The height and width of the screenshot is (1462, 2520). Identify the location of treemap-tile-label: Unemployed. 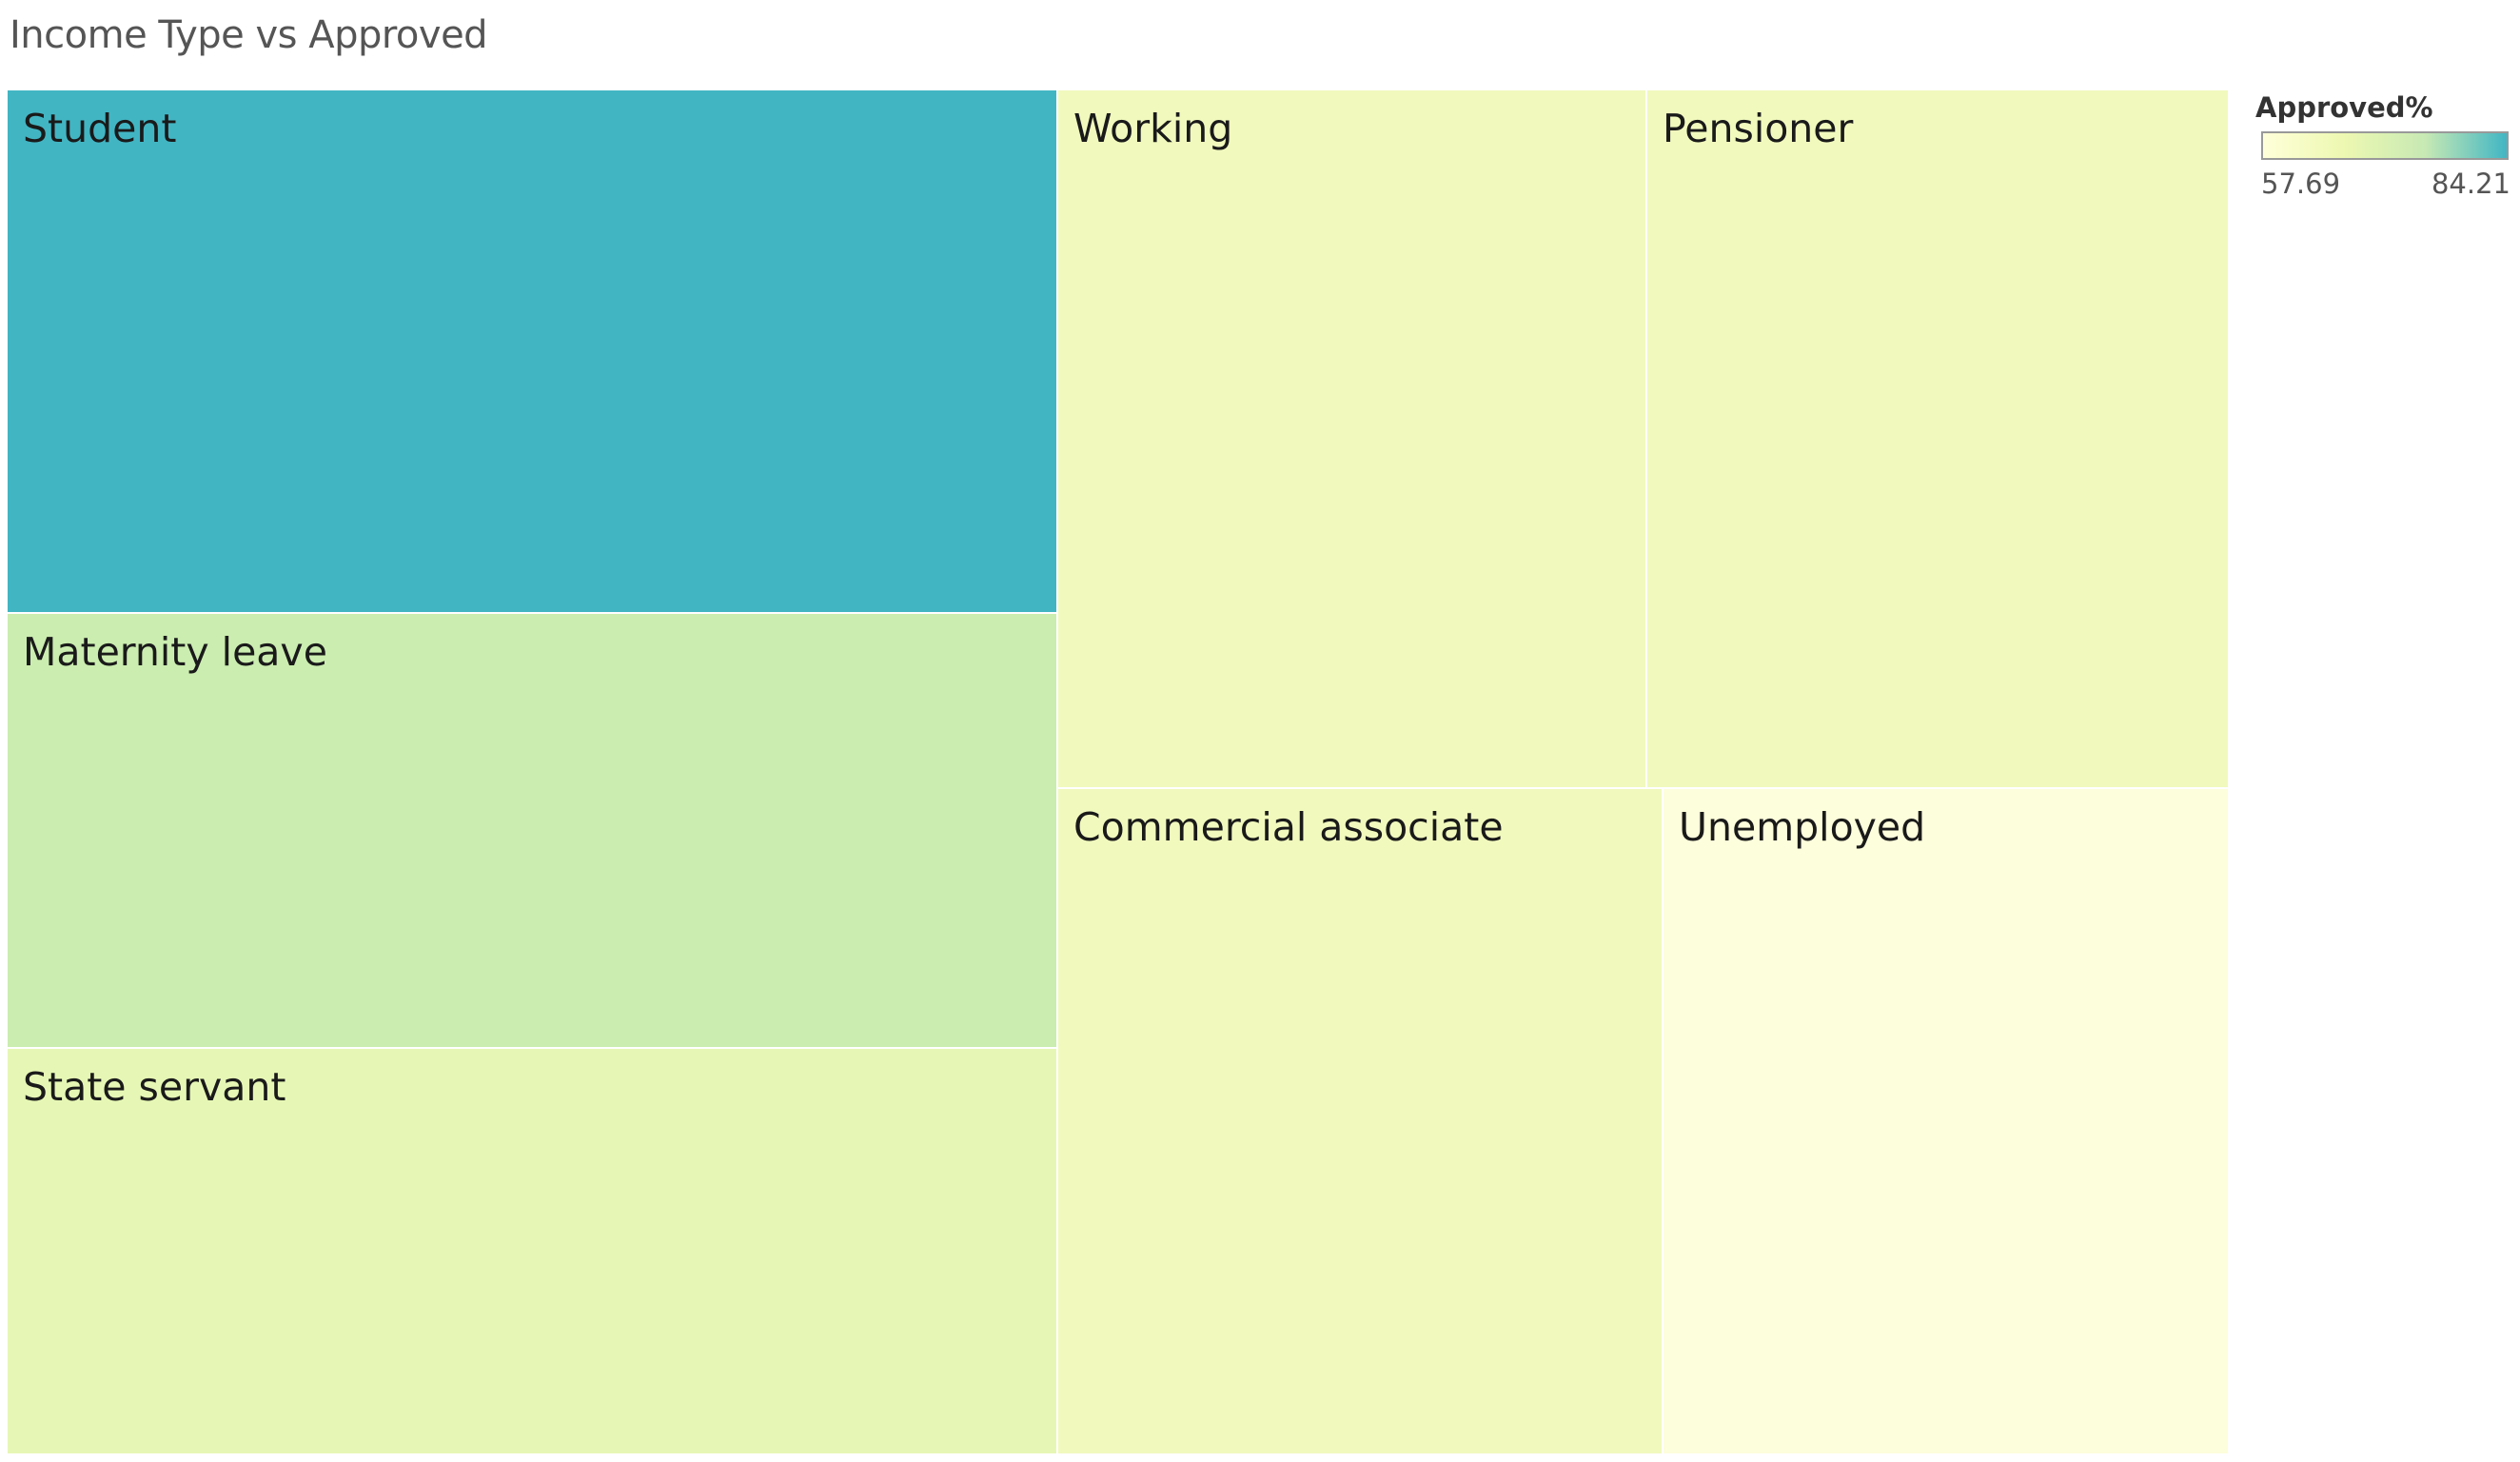
(1802, 827).